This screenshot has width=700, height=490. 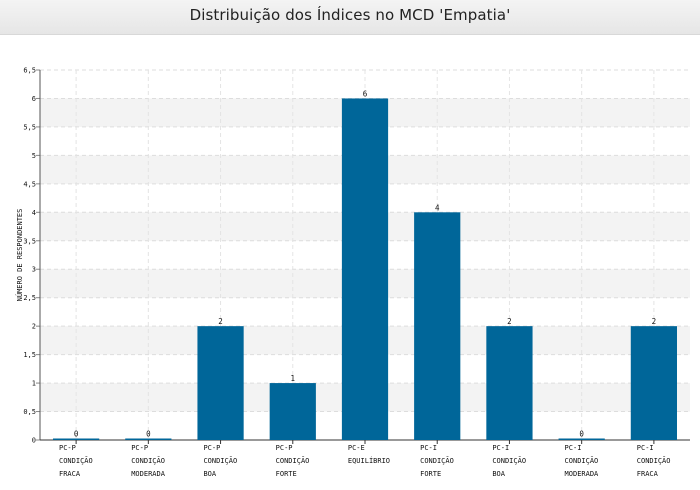 What do you see at coordinates (293, 378) in the screenshot?
I see `data-label: 1` at bounding box center [293, 378].